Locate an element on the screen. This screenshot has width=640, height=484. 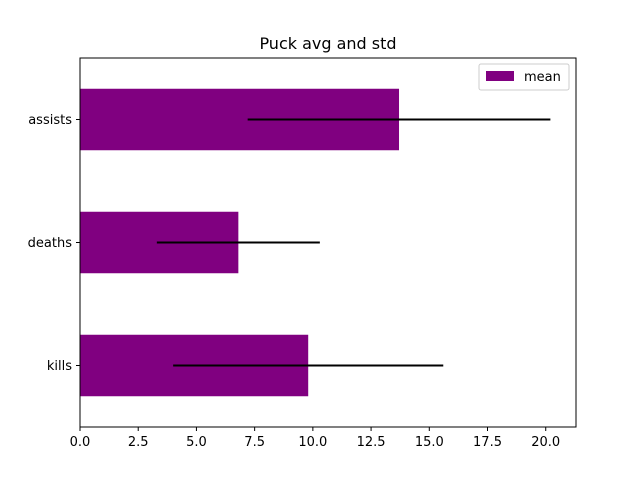
legend: mean is located at coordinates (524, 77).